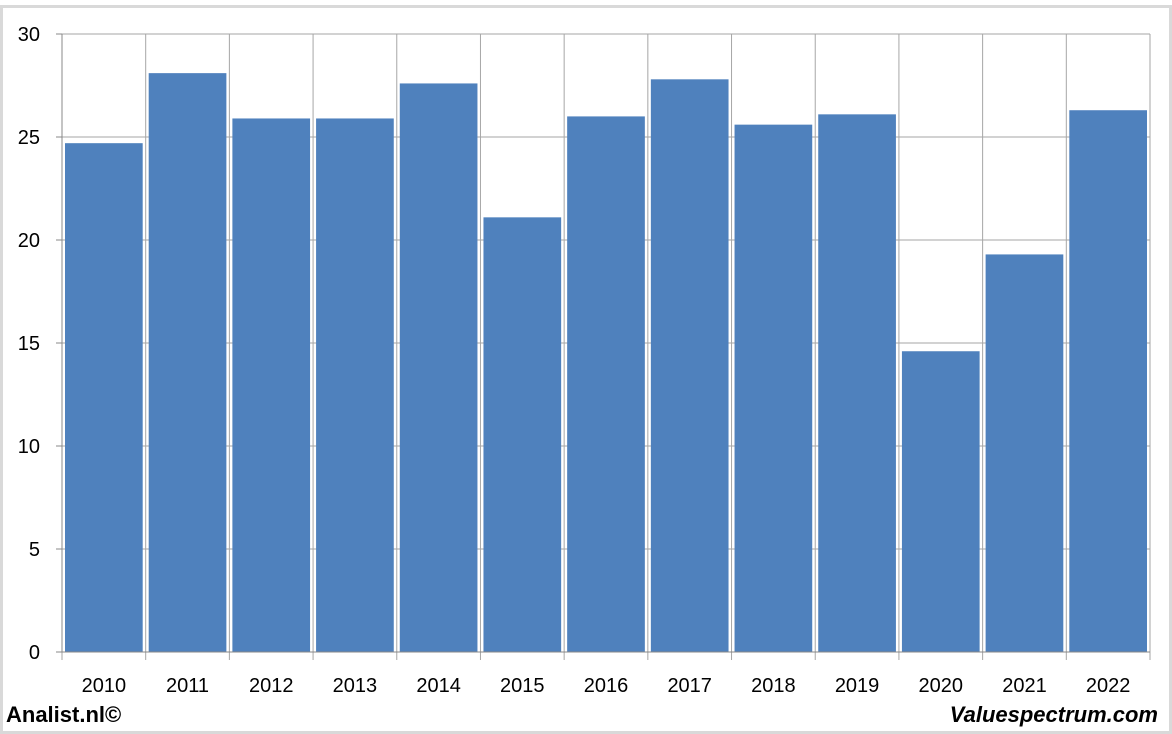 This screenshot has height=734, width=1172. What do you see at coordinates (64, 714) in the screenshot?
I see `footer-source-left: Analist.nl©` at bounding box center [64, 714].